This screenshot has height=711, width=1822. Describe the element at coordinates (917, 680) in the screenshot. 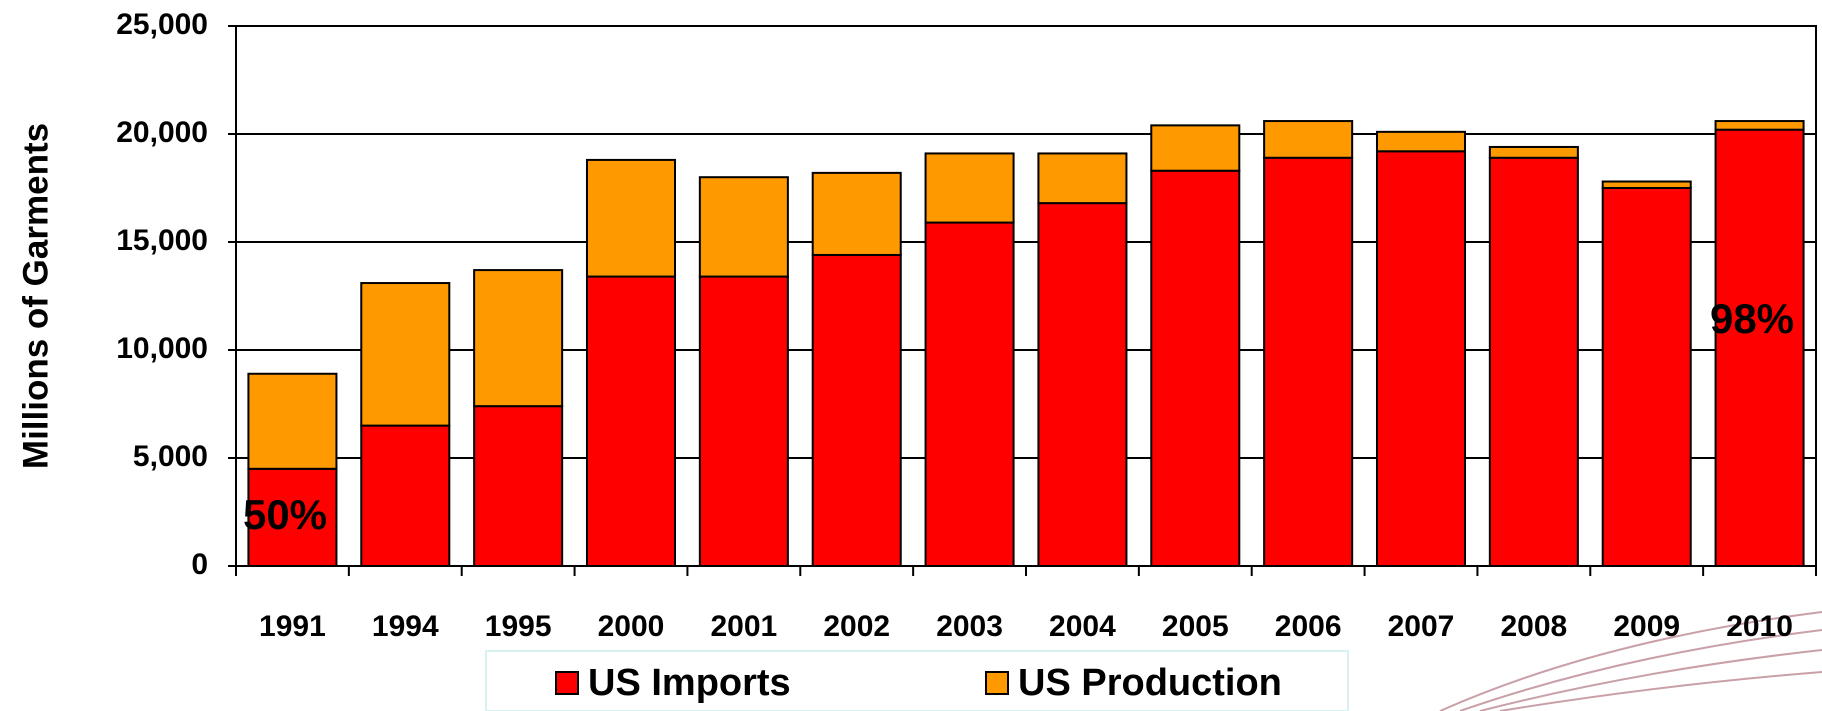

I see `legend-box` at that location.